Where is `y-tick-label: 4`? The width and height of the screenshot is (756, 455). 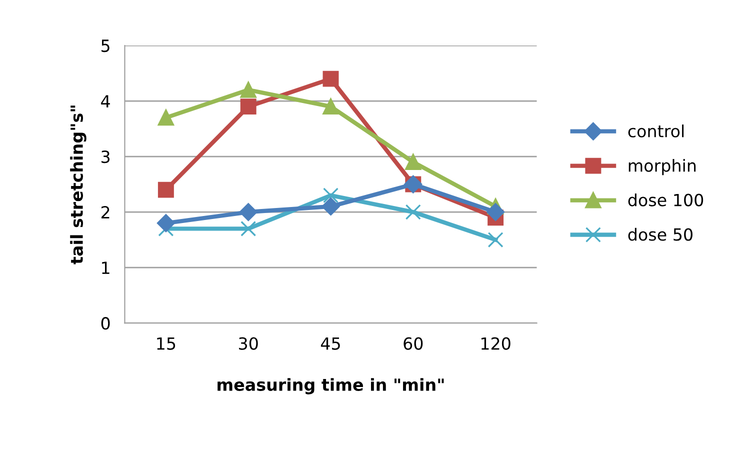
y-tick-label: 4 is located at coordinates (105, 101).